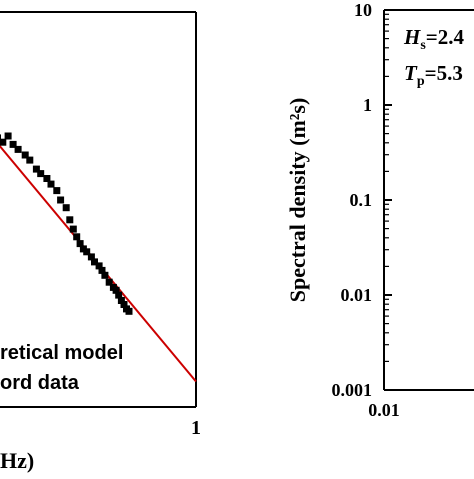 The width and height of the screenshot is (474, 479). What do you see at coordinates (384, 410) in the screenshot?
I see `right-x-tick-label: 0.01` at bounding box center [384, 410].